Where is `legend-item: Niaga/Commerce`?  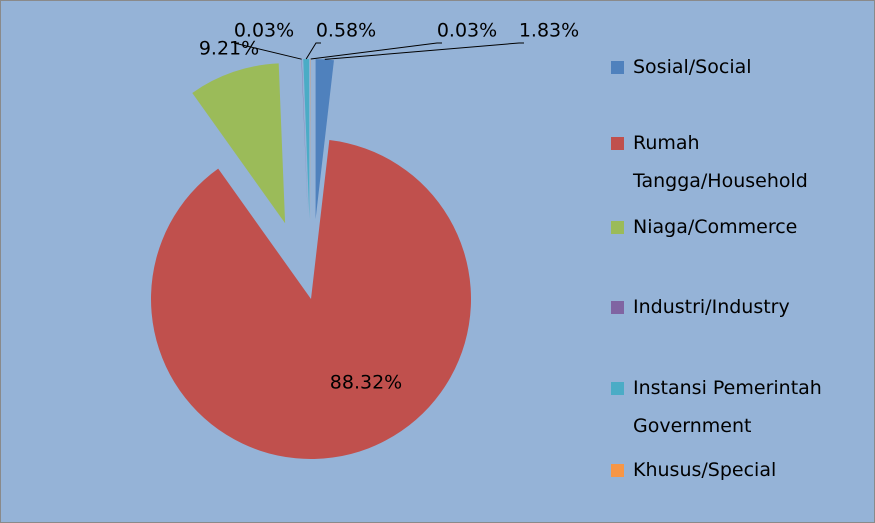
legend-item: Niaga/Commerce is located at coordinates (721, 227).